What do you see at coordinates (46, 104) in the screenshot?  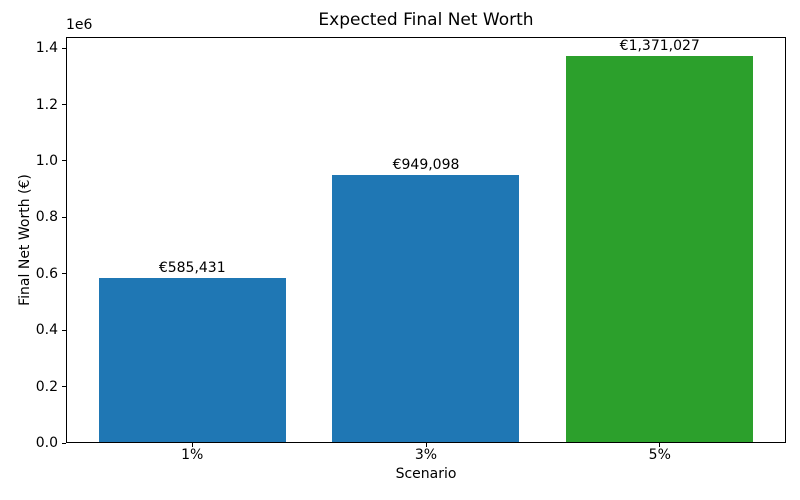 I see `y-tick-label: 1.2` at bounding box center [46, 104].